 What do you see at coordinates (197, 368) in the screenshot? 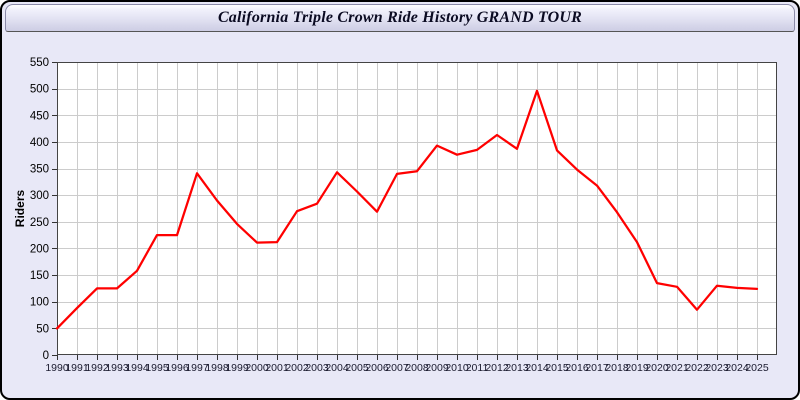
I see `svg-text: 1997` at bounding box center [197, 368].